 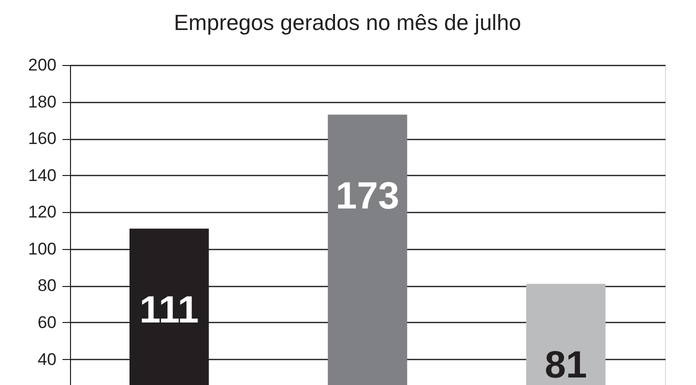 What do you see at coordinates (42, 212) in the screenshot?
I see `y-tick-label: 120` at bounding box center [42, 212].